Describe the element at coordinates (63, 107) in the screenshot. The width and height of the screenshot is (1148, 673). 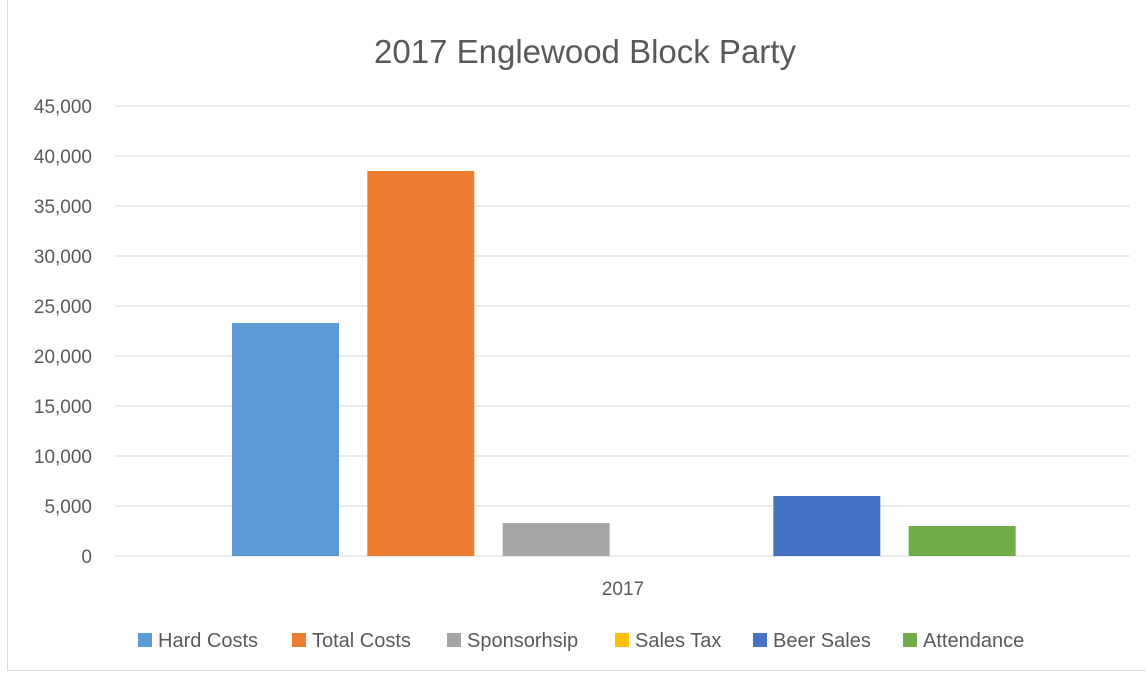
I see `y-tick-label: 45,000` at that location.